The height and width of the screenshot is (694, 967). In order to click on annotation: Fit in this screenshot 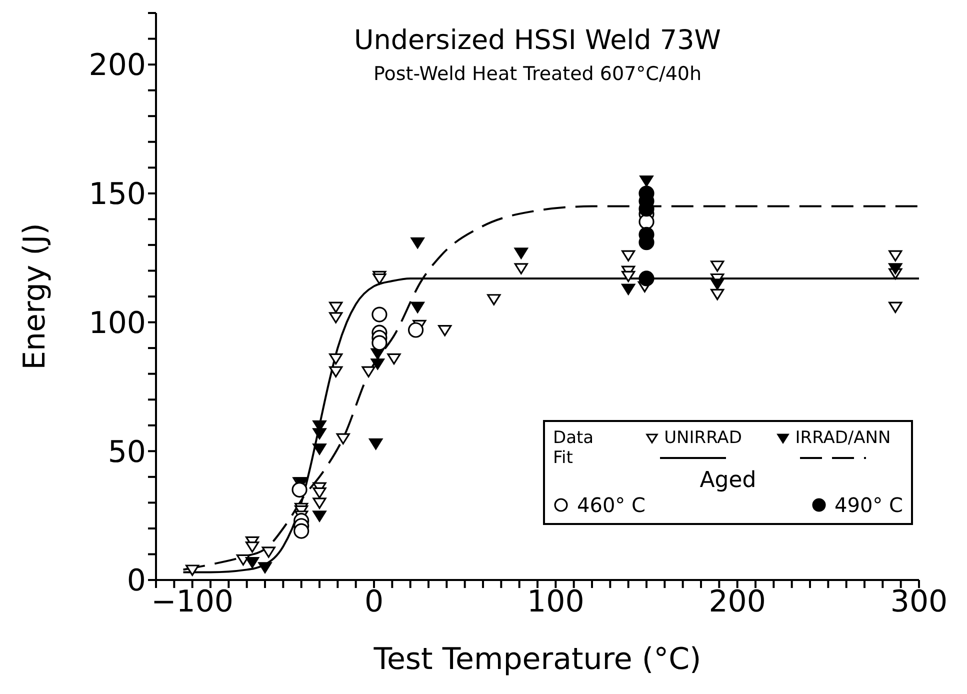, I will do `click(563, 458)`.